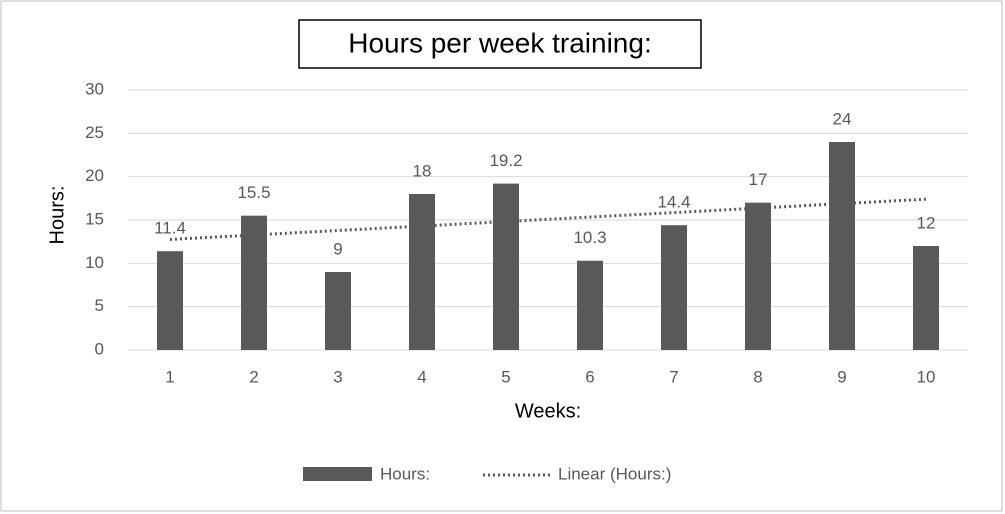 This screenshot has height=514, width=1005. I want to click on x-tick-label: 9, so click(841, 376).